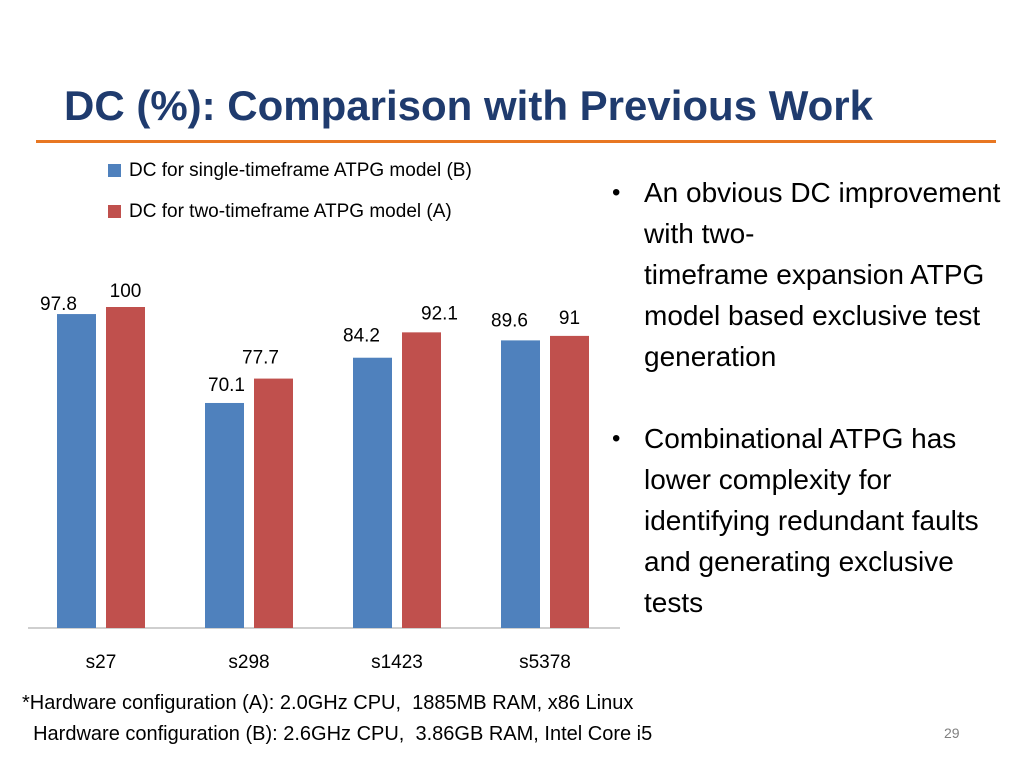 This screenshot has height=768, width=1024. I want to click on data-label: 89.6, so click(509, 320).